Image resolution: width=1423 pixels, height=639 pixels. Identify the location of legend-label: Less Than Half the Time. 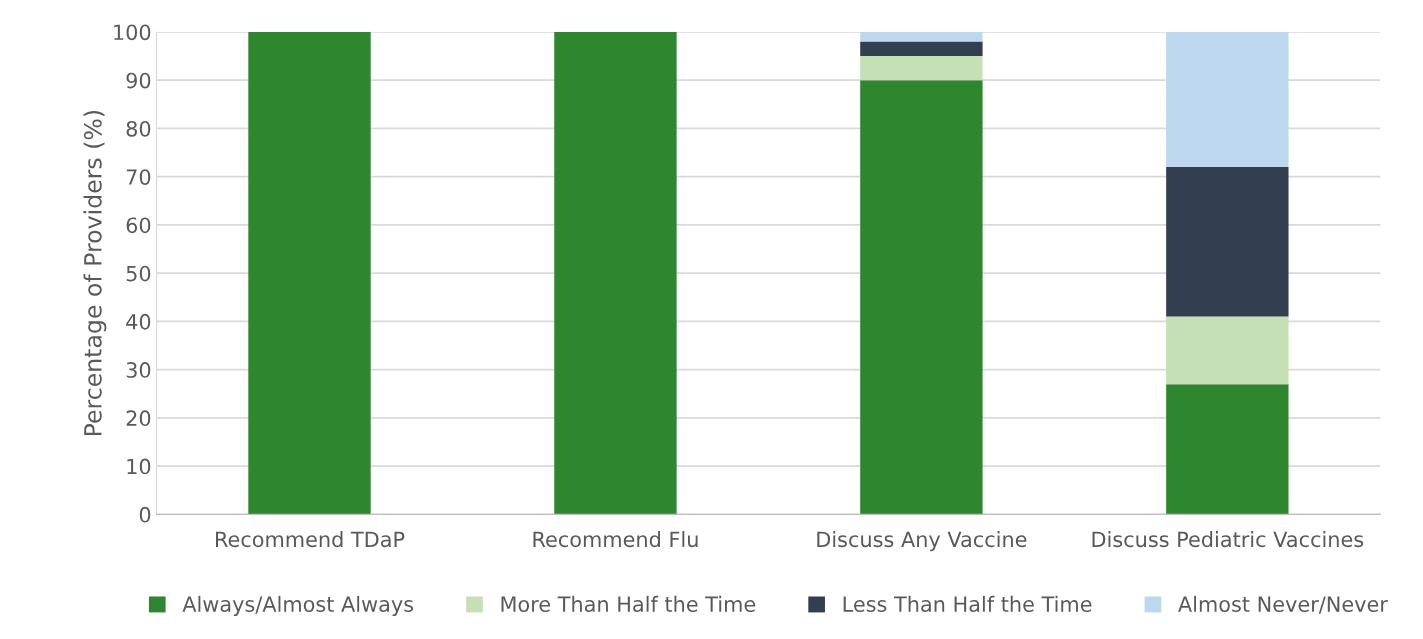
(967, 603).